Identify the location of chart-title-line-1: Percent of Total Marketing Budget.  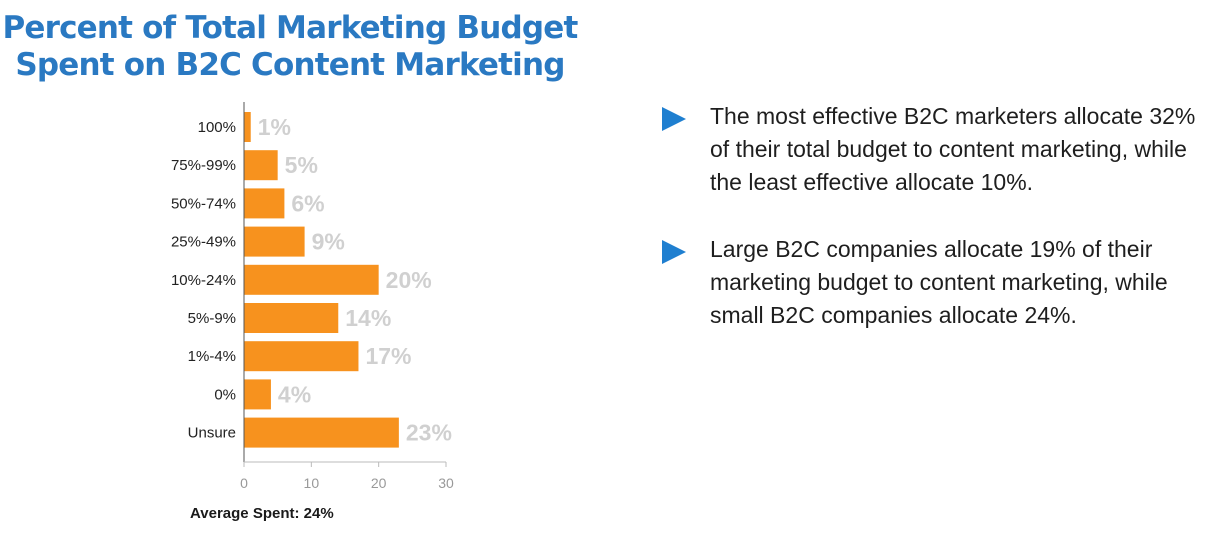
(290, 28).